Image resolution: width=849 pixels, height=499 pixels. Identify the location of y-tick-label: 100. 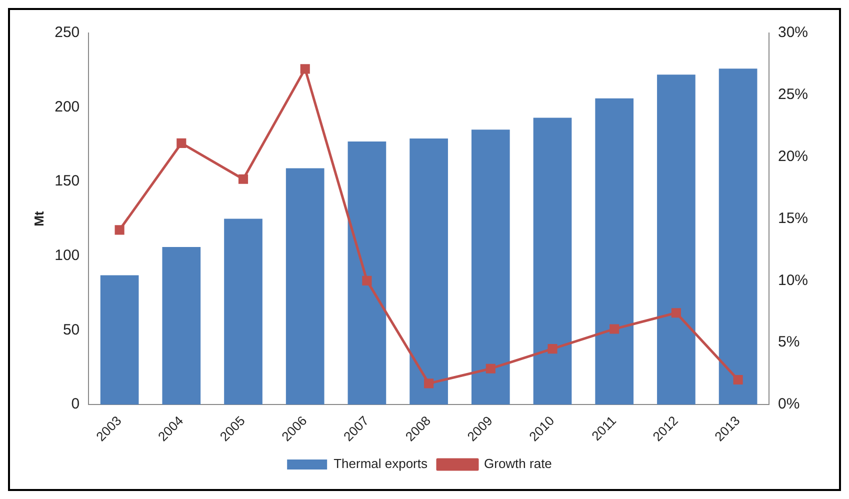
(67, 255).